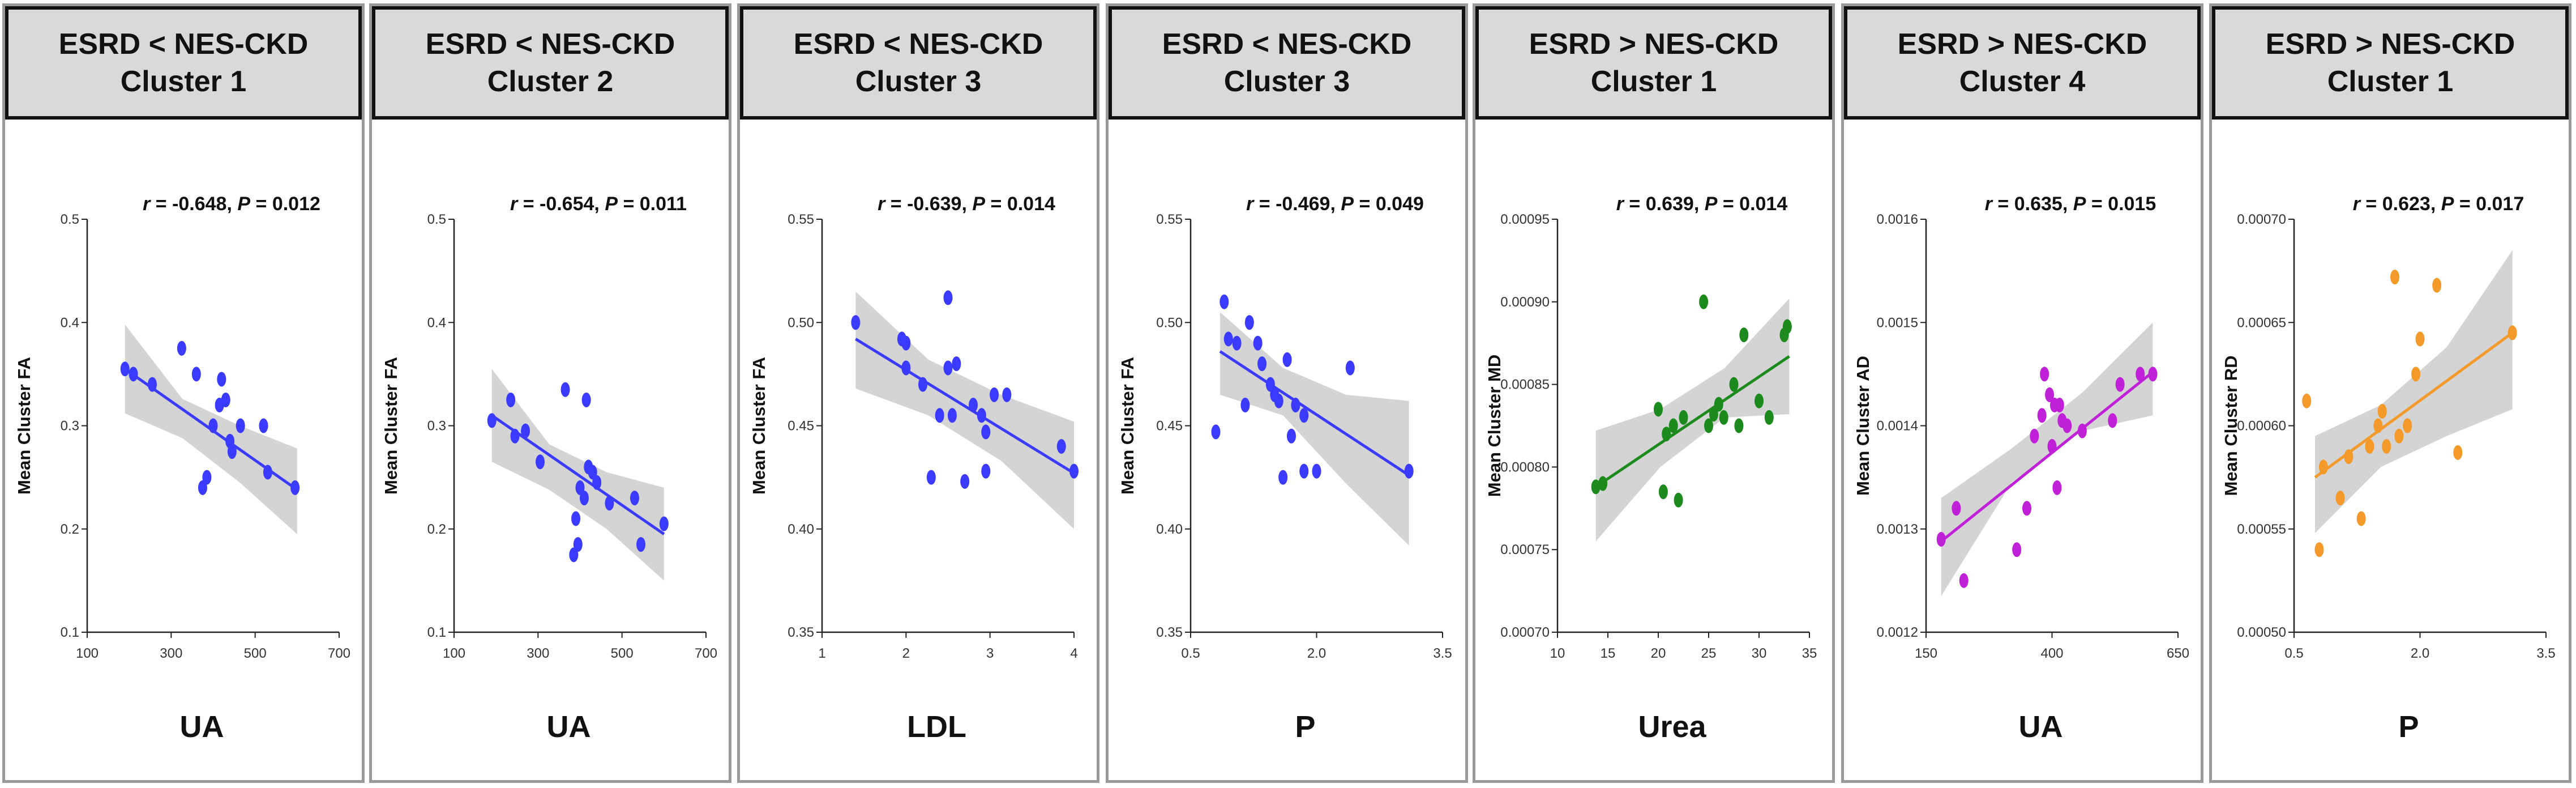  Describe the element at coordinates (1608, 653) in the screenshot. I see `x-tick-label: 15` at that location.